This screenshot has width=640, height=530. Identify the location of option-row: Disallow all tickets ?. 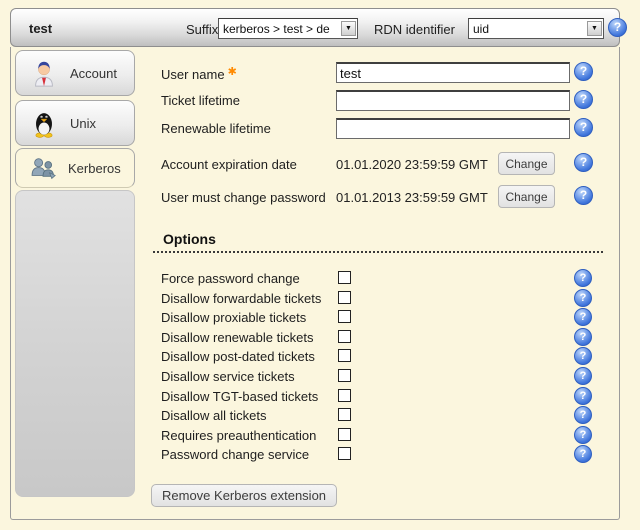
(386, 416).